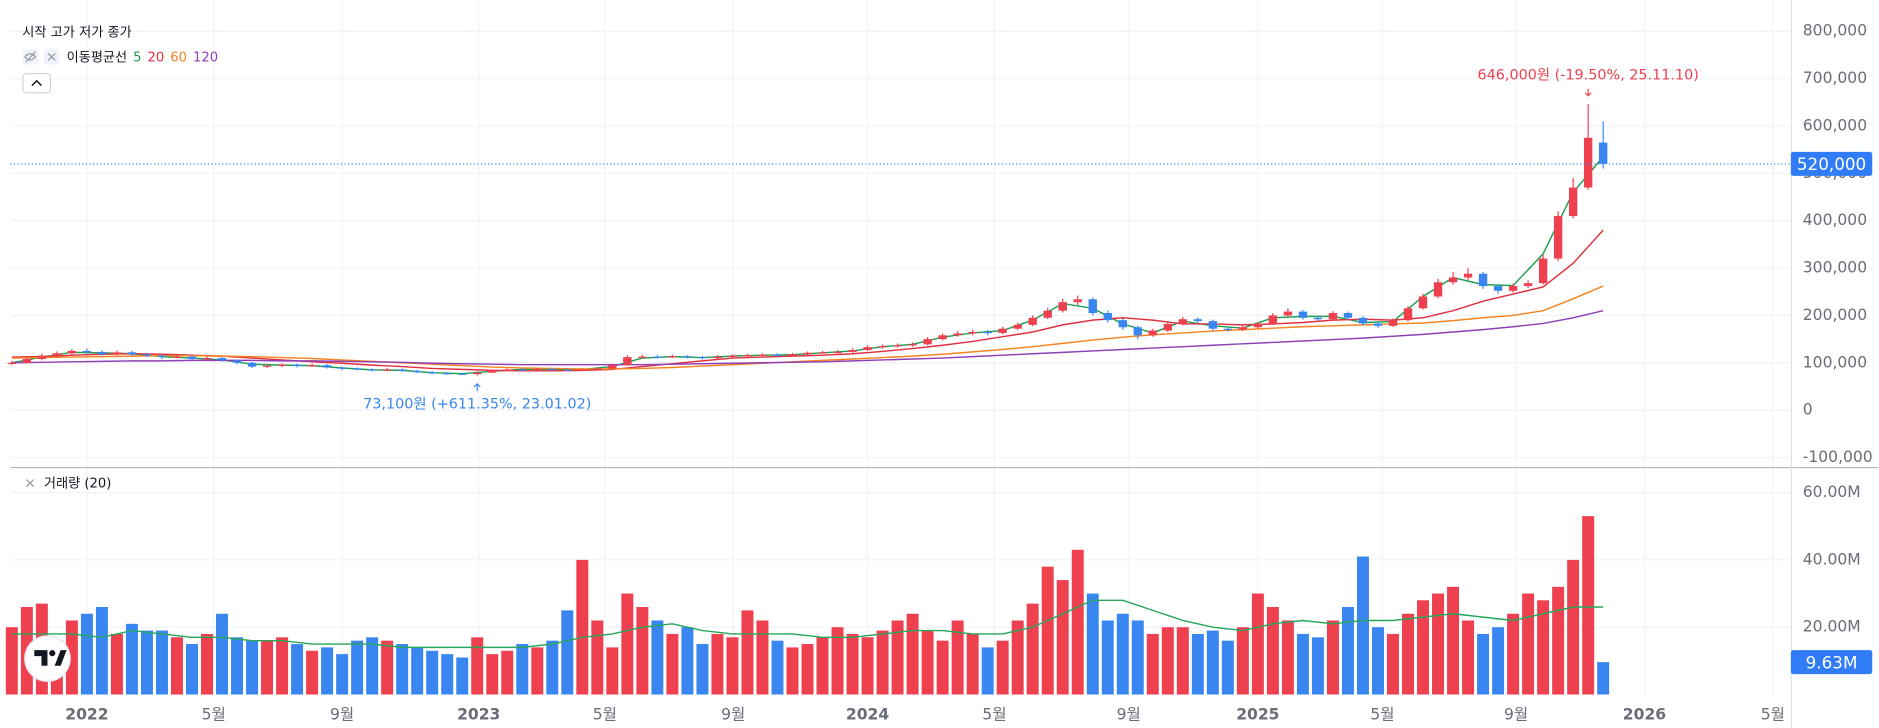 This screenshot has width=1879, height=728. Describe the element at coordinates (477, 403) in the screenshot. I see `annotation-label: 73,100원 (+611.35%, 23.01.02)` at that location.